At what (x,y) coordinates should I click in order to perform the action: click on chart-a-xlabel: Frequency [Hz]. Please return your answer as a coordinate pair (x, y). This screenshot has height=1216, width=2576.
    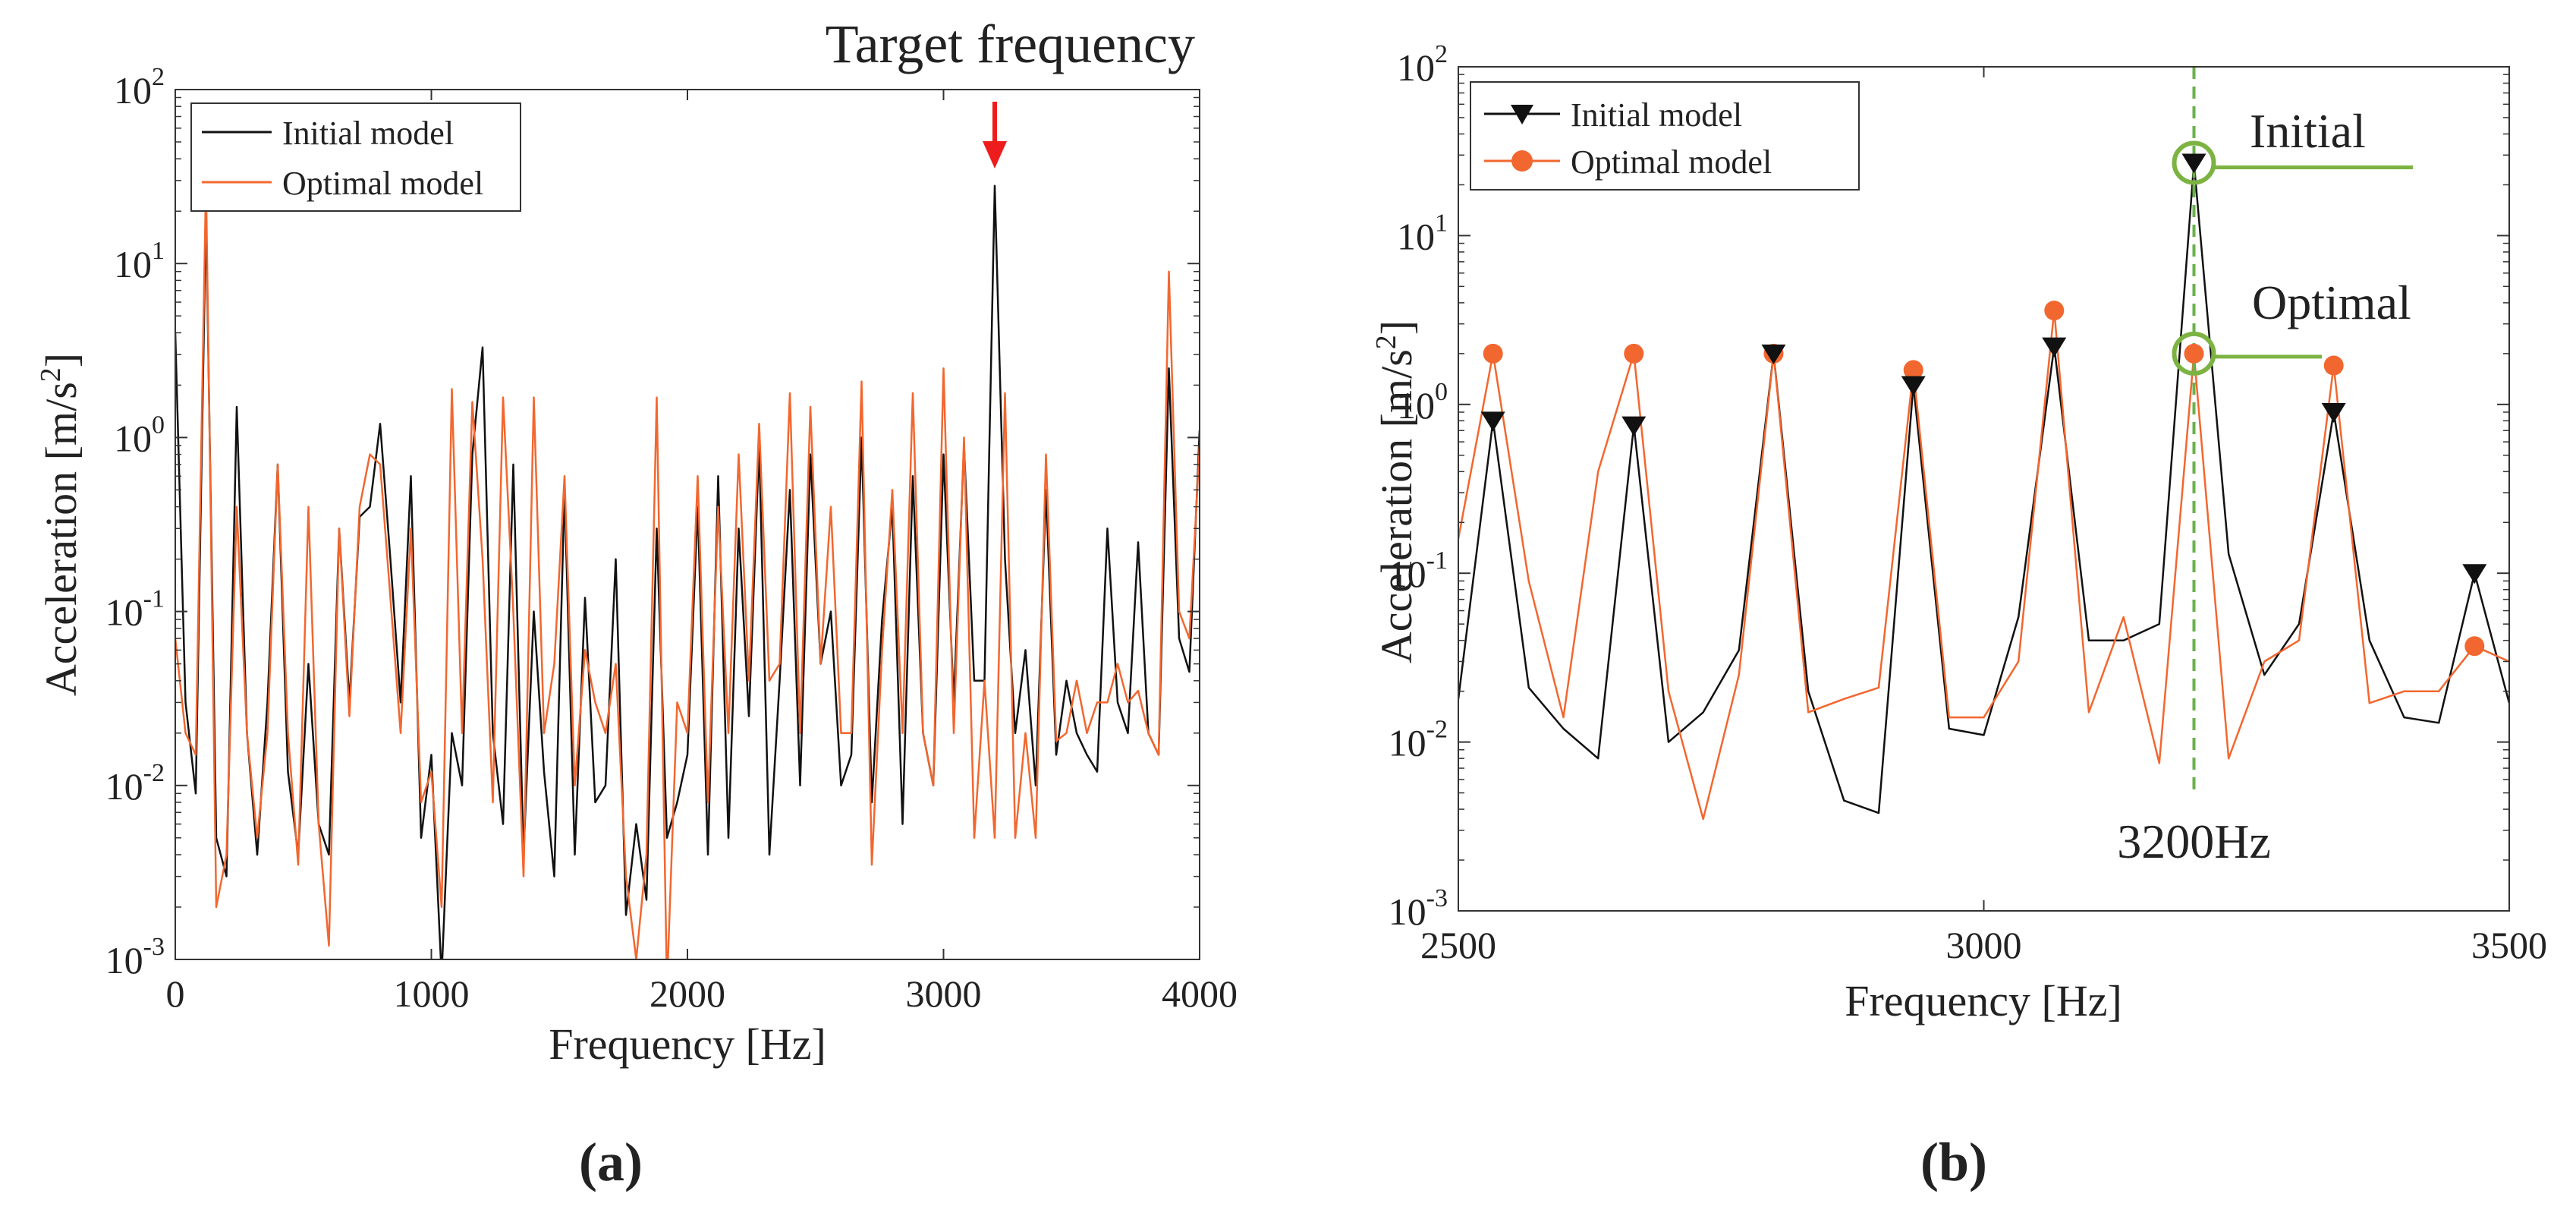
    Looking at the image, I should click on (687, 1044).